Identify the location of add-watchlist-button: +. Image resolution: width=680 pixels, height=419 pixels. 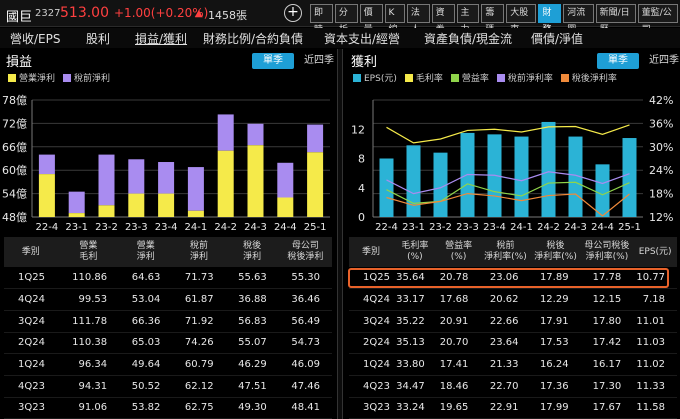
(293, 13).